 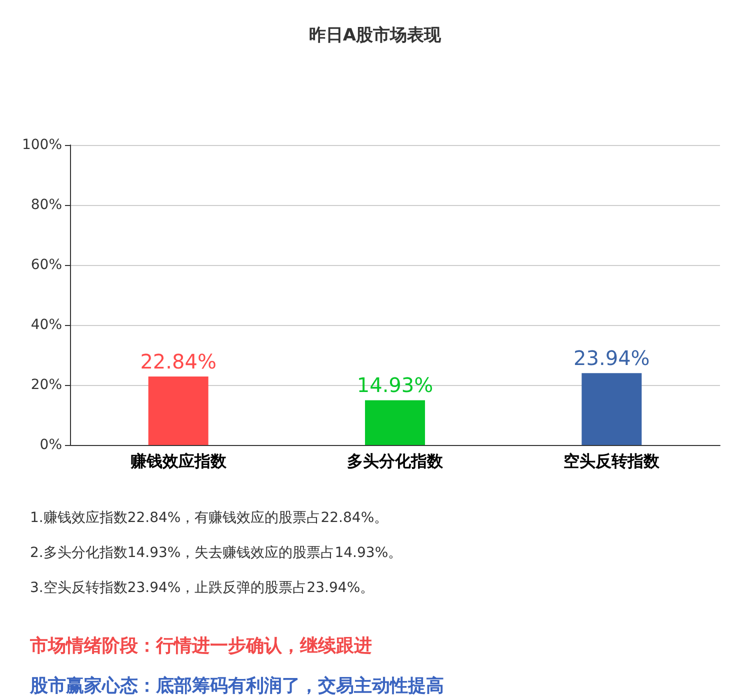 I want to click on y-tick-label: 20%, so click(x=46, y=385).